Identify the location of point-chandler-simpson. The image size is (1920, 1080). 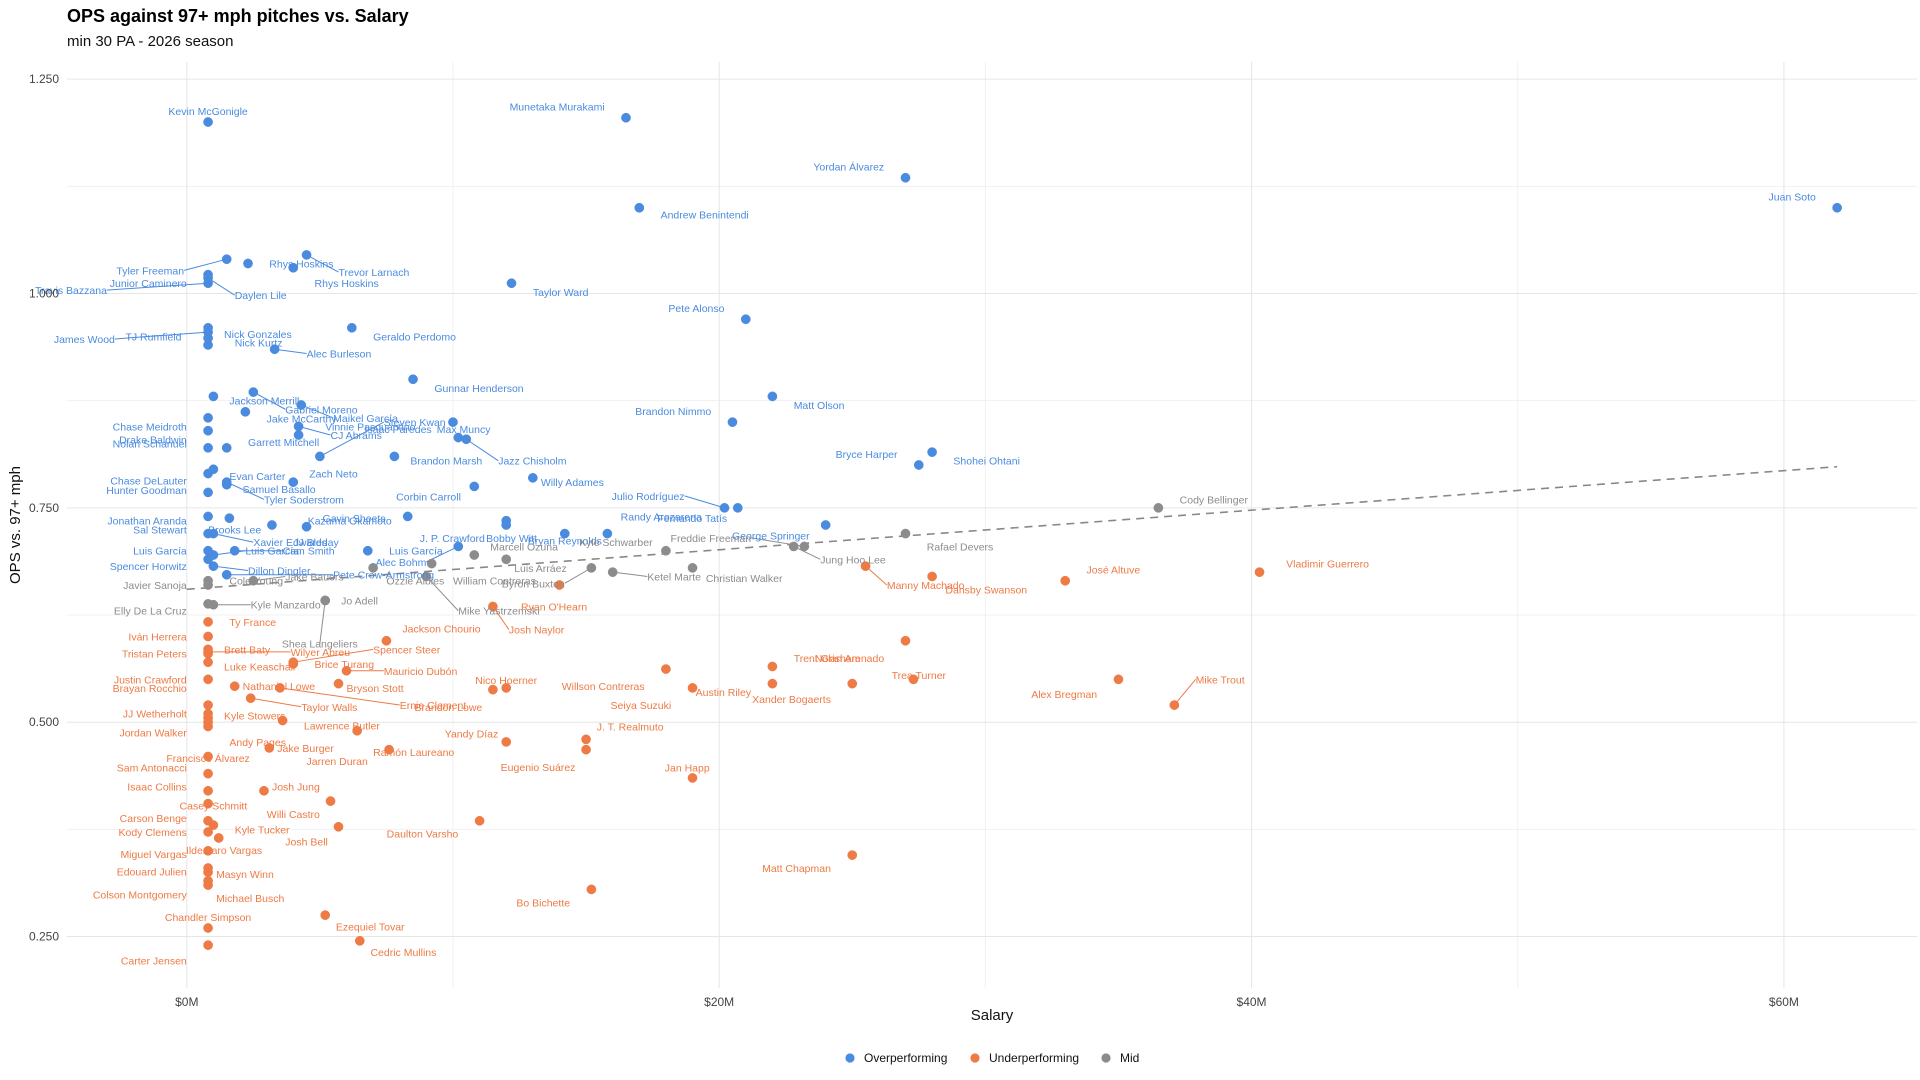
(208, 928).